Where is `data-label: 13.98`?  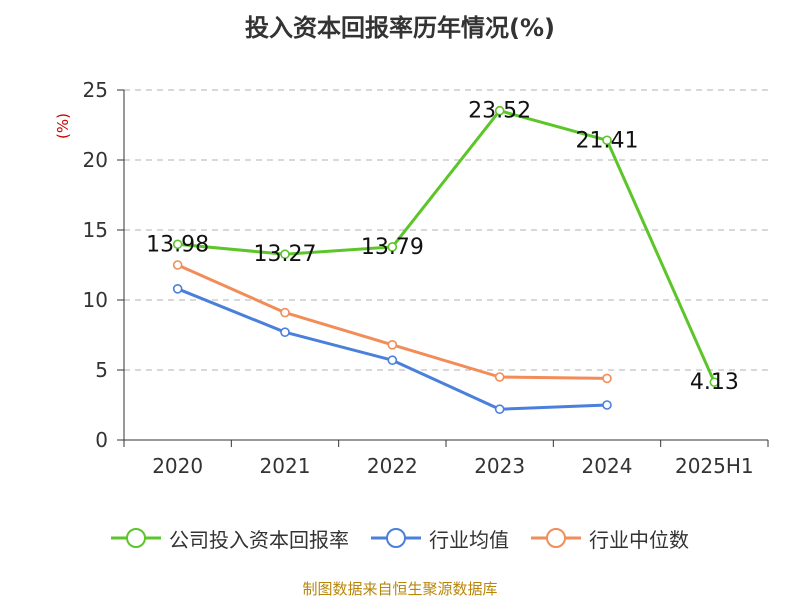
data-label: 13.98 is located at coordinates (177, 244).